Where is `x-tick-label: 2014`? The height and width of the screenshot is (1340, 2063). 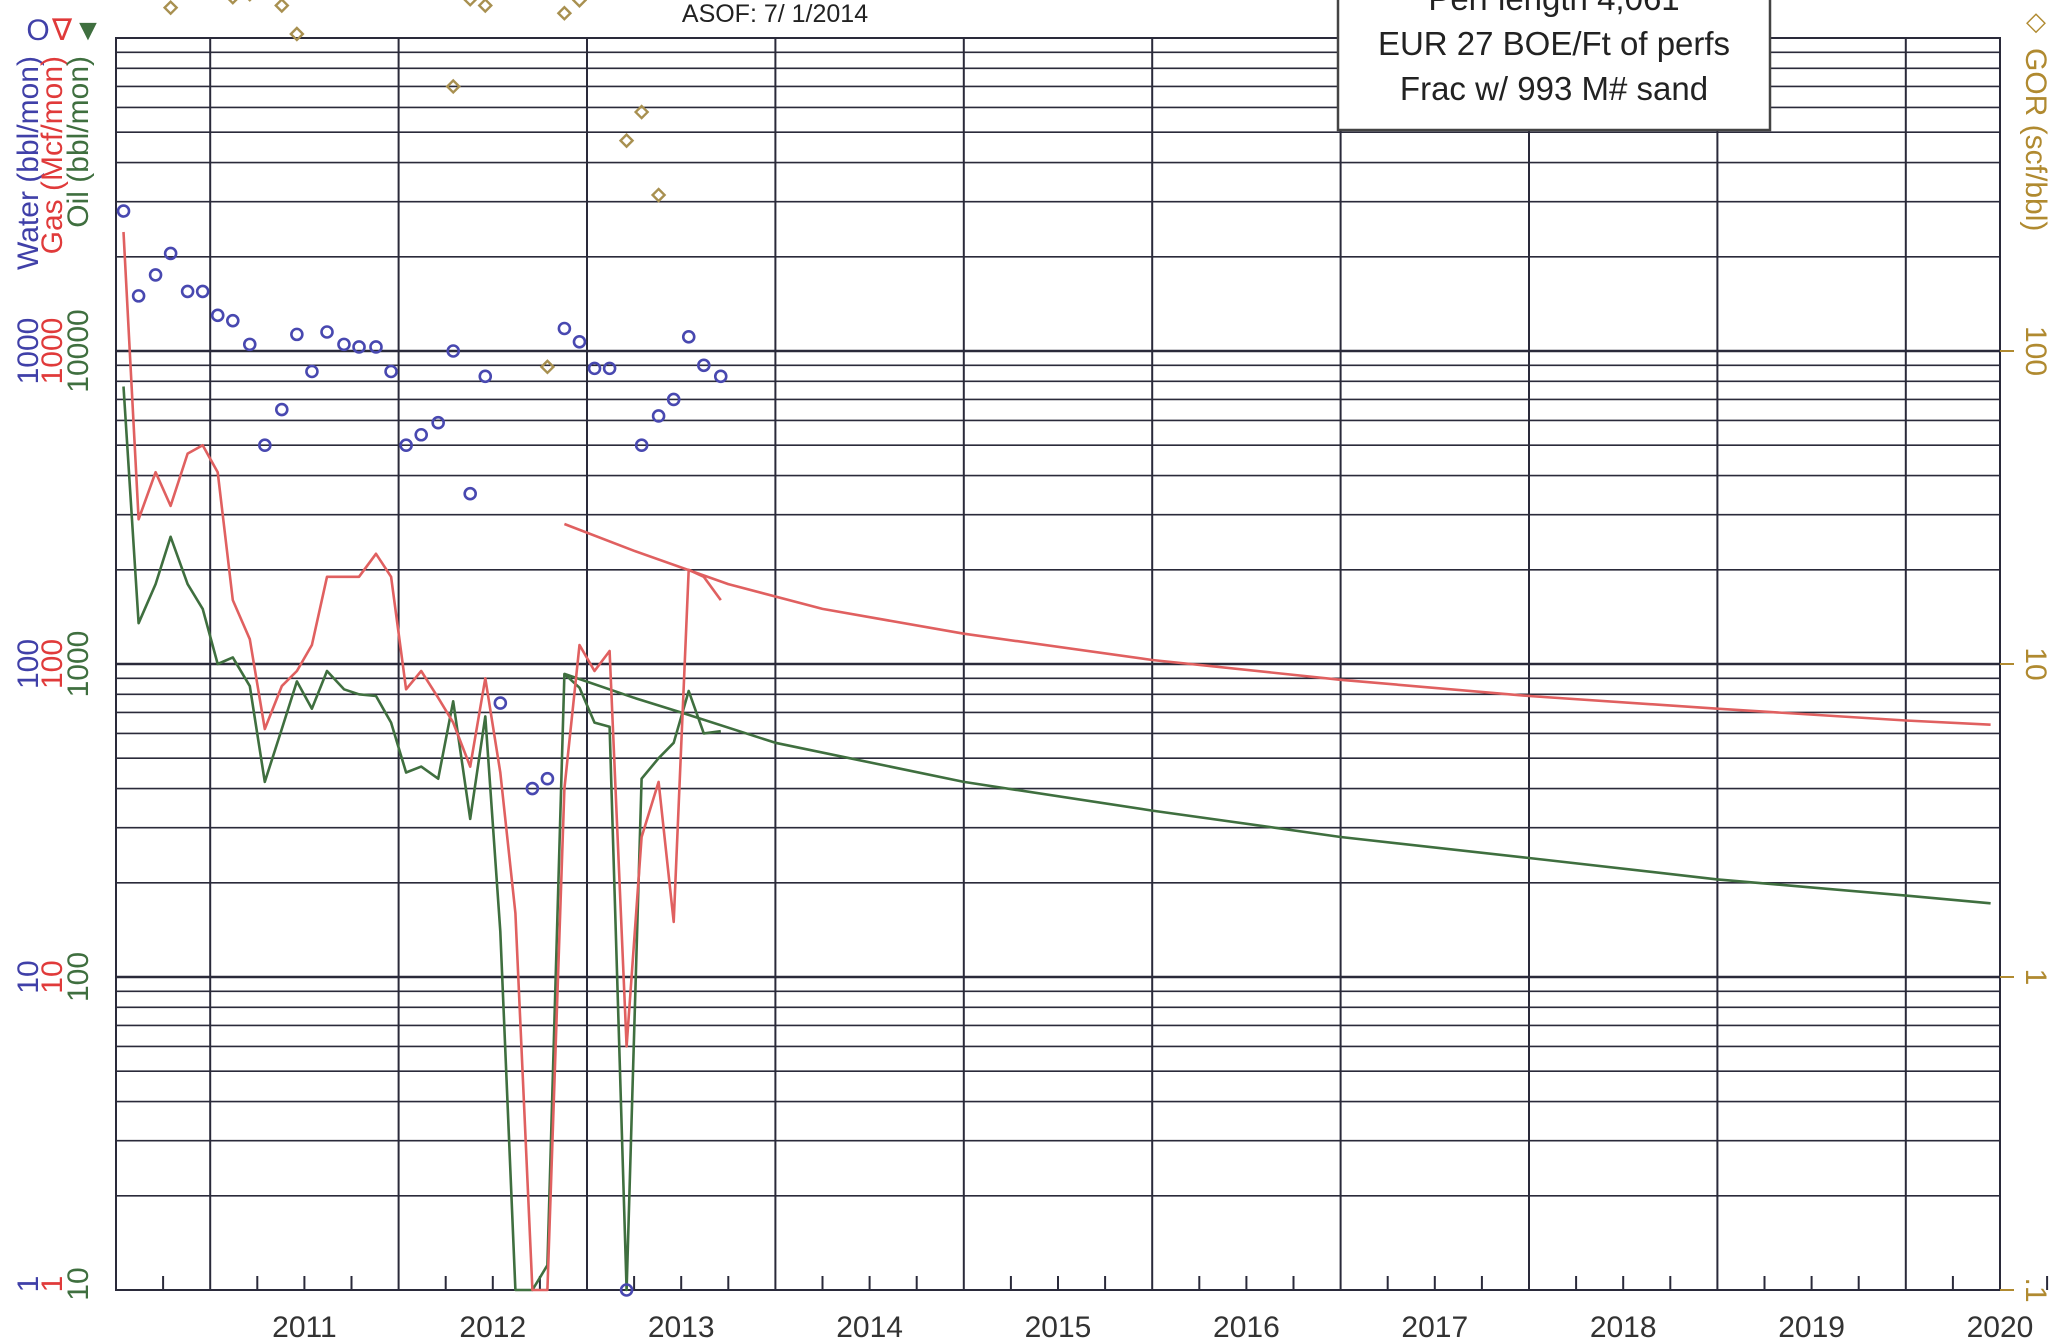 x-tick-label: 2014 is located at coordinates (869, 1325).